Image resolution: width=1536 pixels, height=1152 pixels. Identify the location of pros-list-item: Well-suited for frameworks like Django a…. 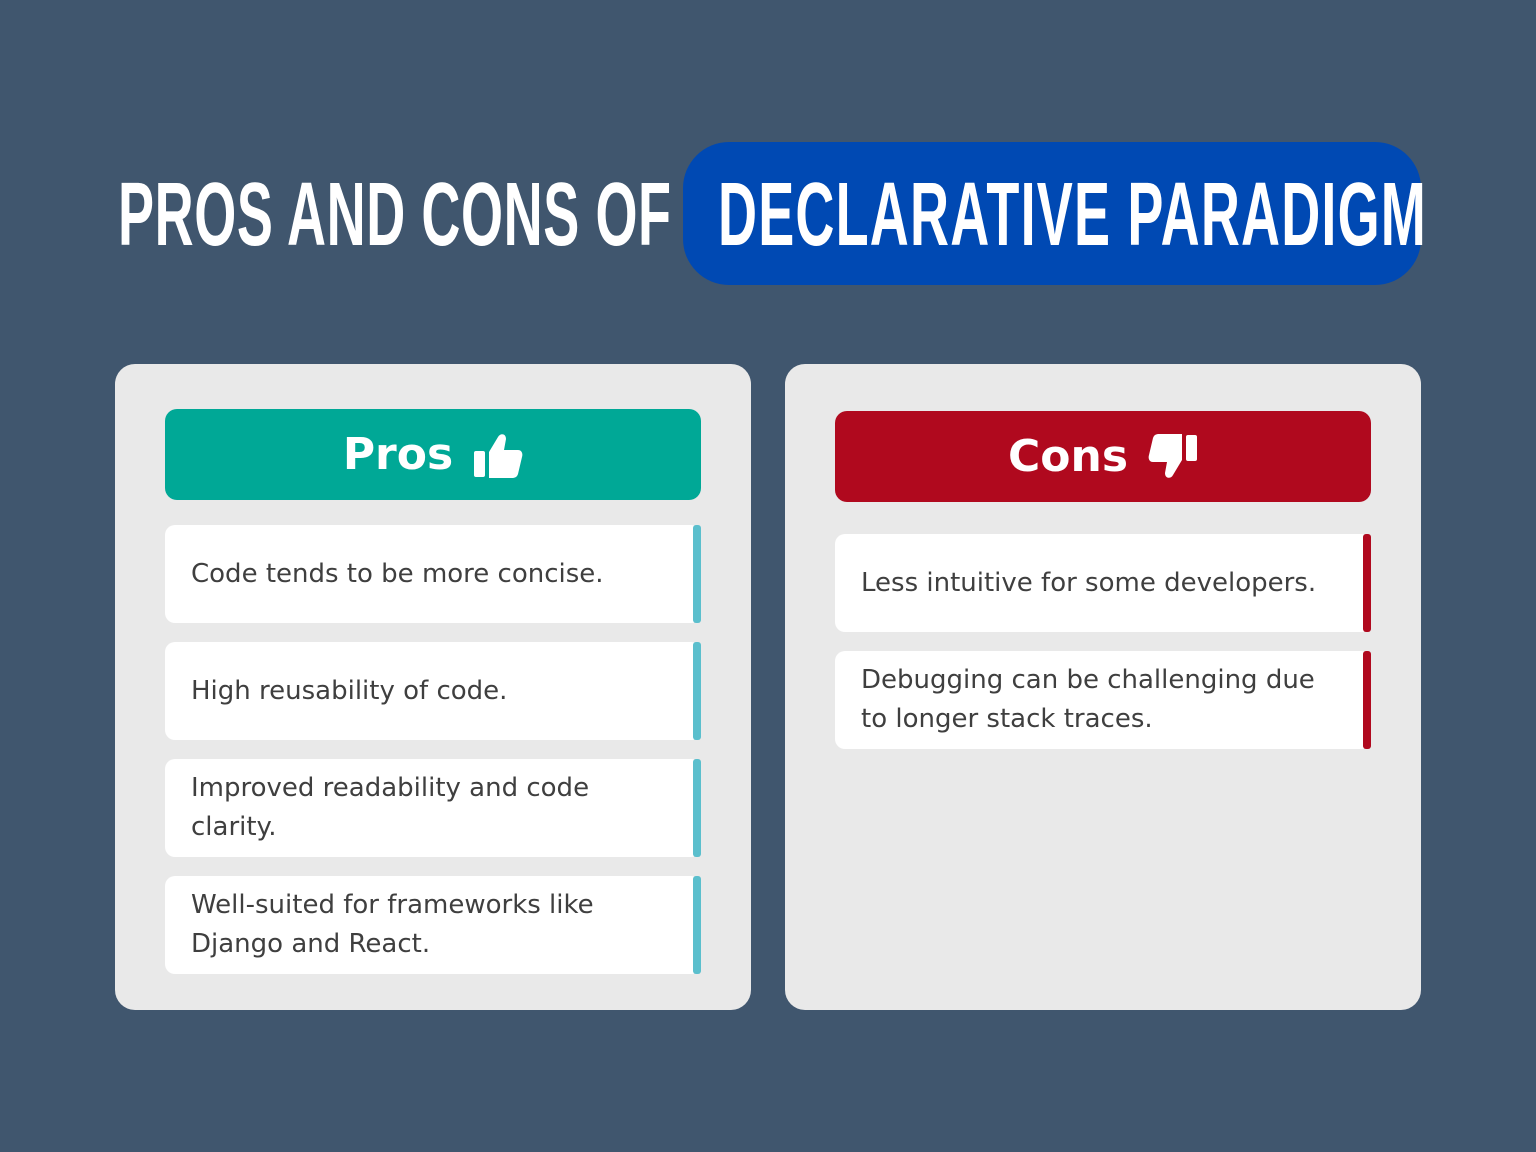
(433, 925).